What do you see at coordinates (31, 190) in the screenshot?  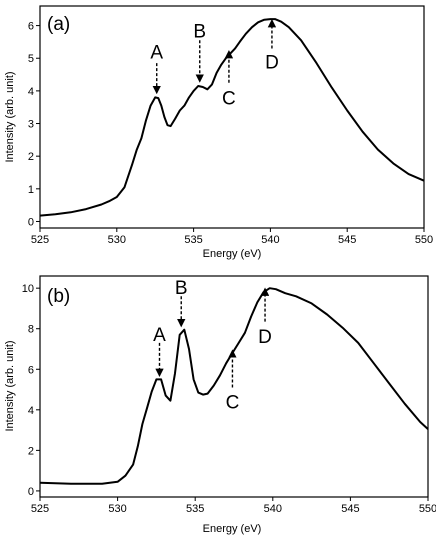 I see `y-tick-label: 1` at bounding box center [31, 190].